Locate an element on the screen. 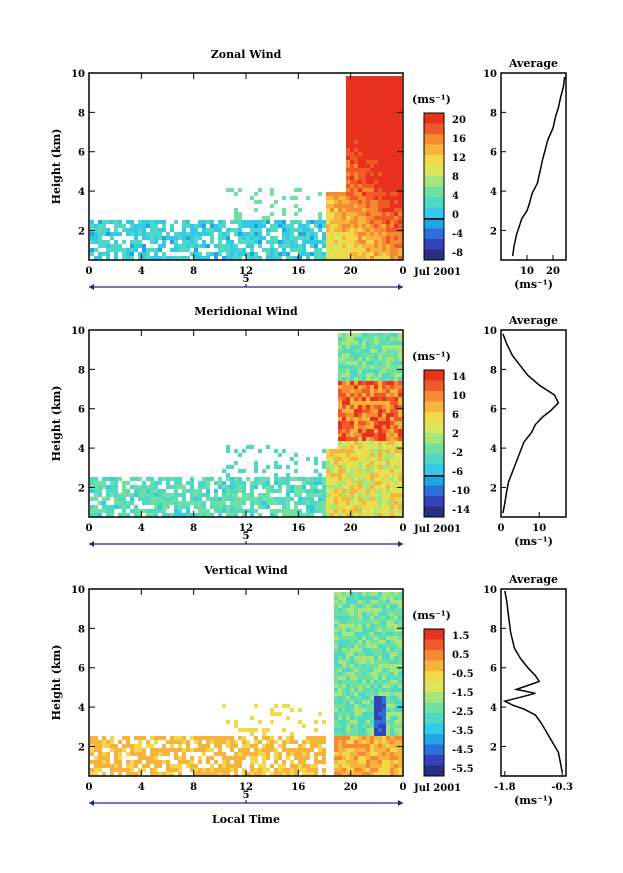 The height and width of the screenshot is (873, 623). date-axis-arrow-right is located at coordinates (400, 544).